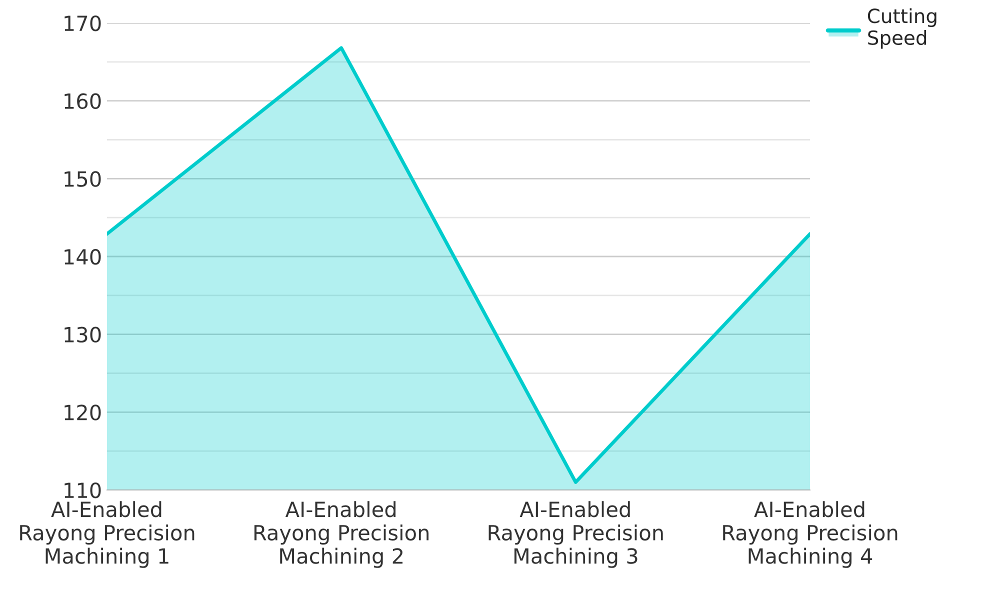 This screenshot has height=597, width=981. Describe the element at coordinates (107, 534) in the screenshot. I see `x-tick-label: AI-Enabled Rayong Precision Machining 1` at that location.